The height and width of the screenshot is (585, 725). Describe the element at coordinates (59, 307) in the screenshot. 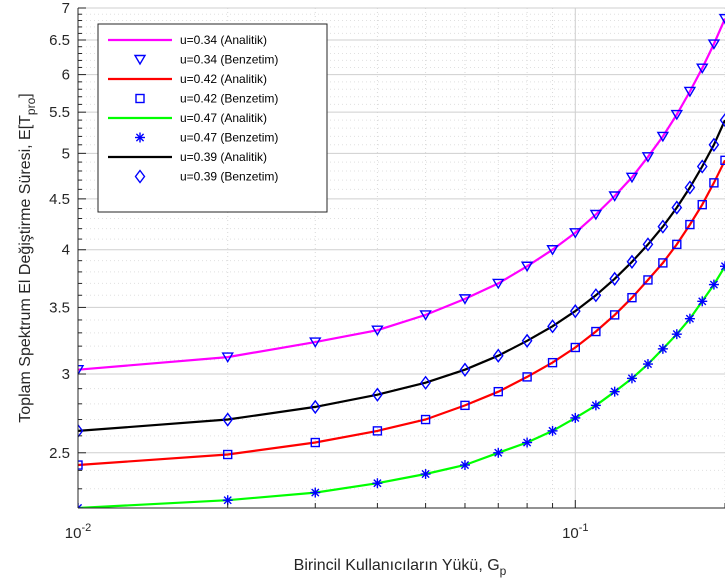

I see `y-tick-label: 3.5` at that location.